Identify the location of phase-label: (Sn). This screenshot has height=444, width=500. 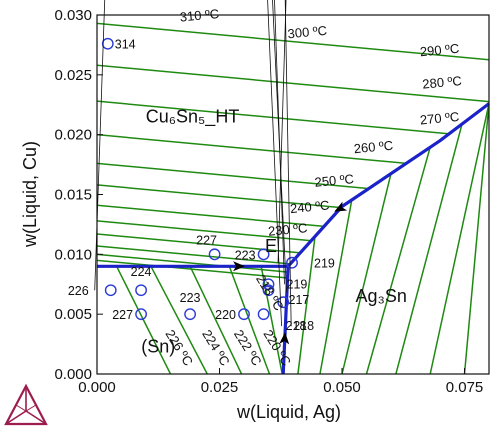
(158, 346).